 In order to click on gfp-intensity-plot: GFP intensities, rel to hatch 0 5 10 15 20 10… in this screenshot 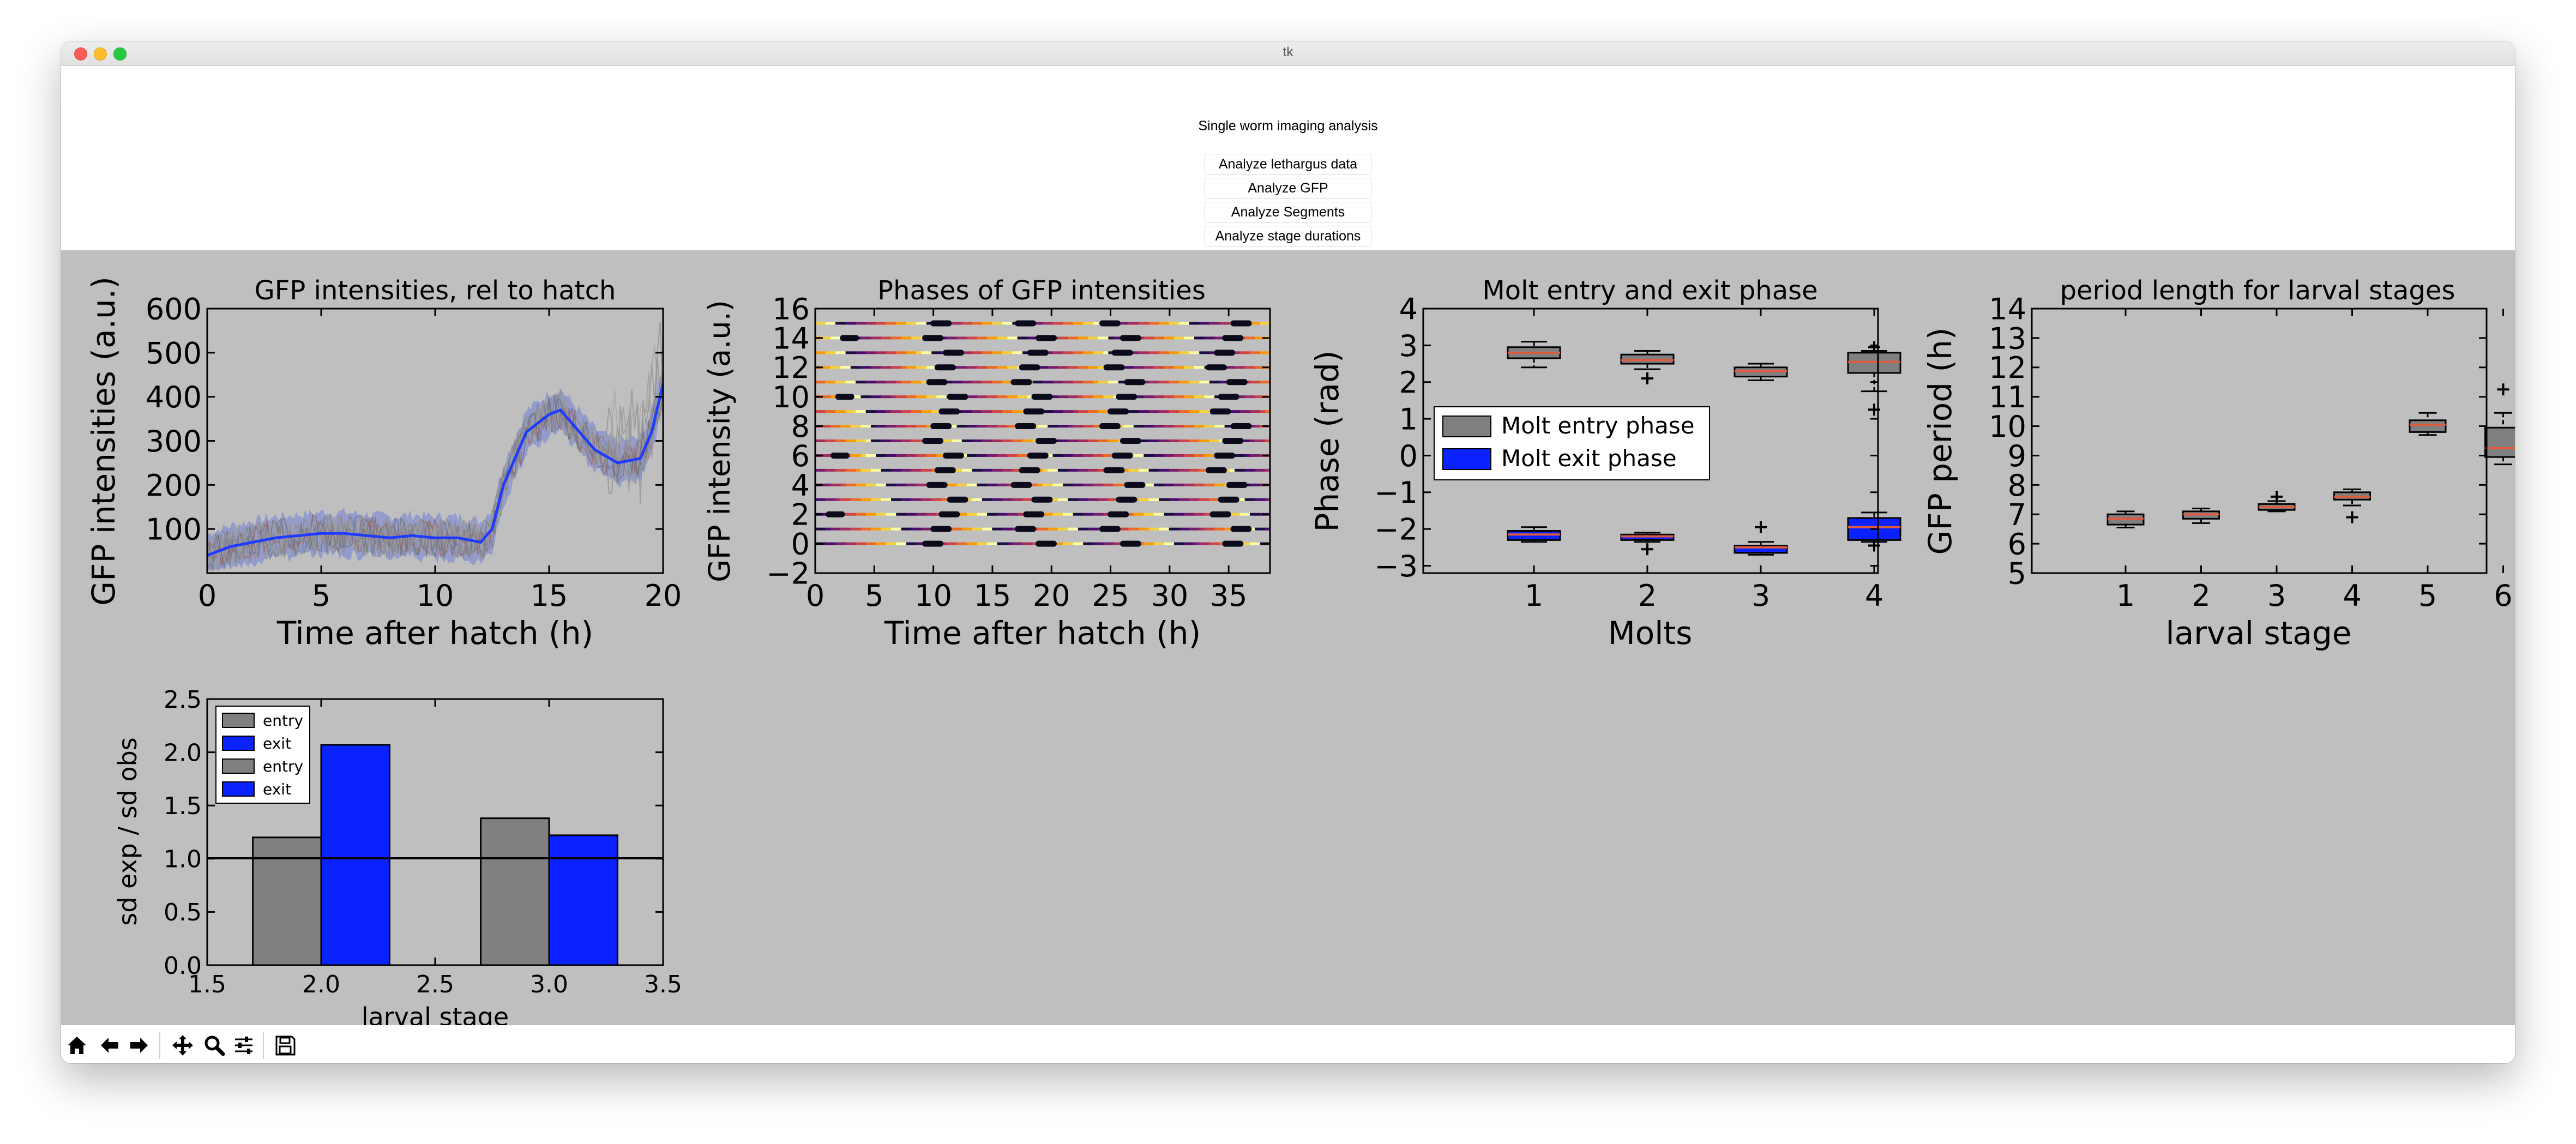, I will do `click(383, 464)`.